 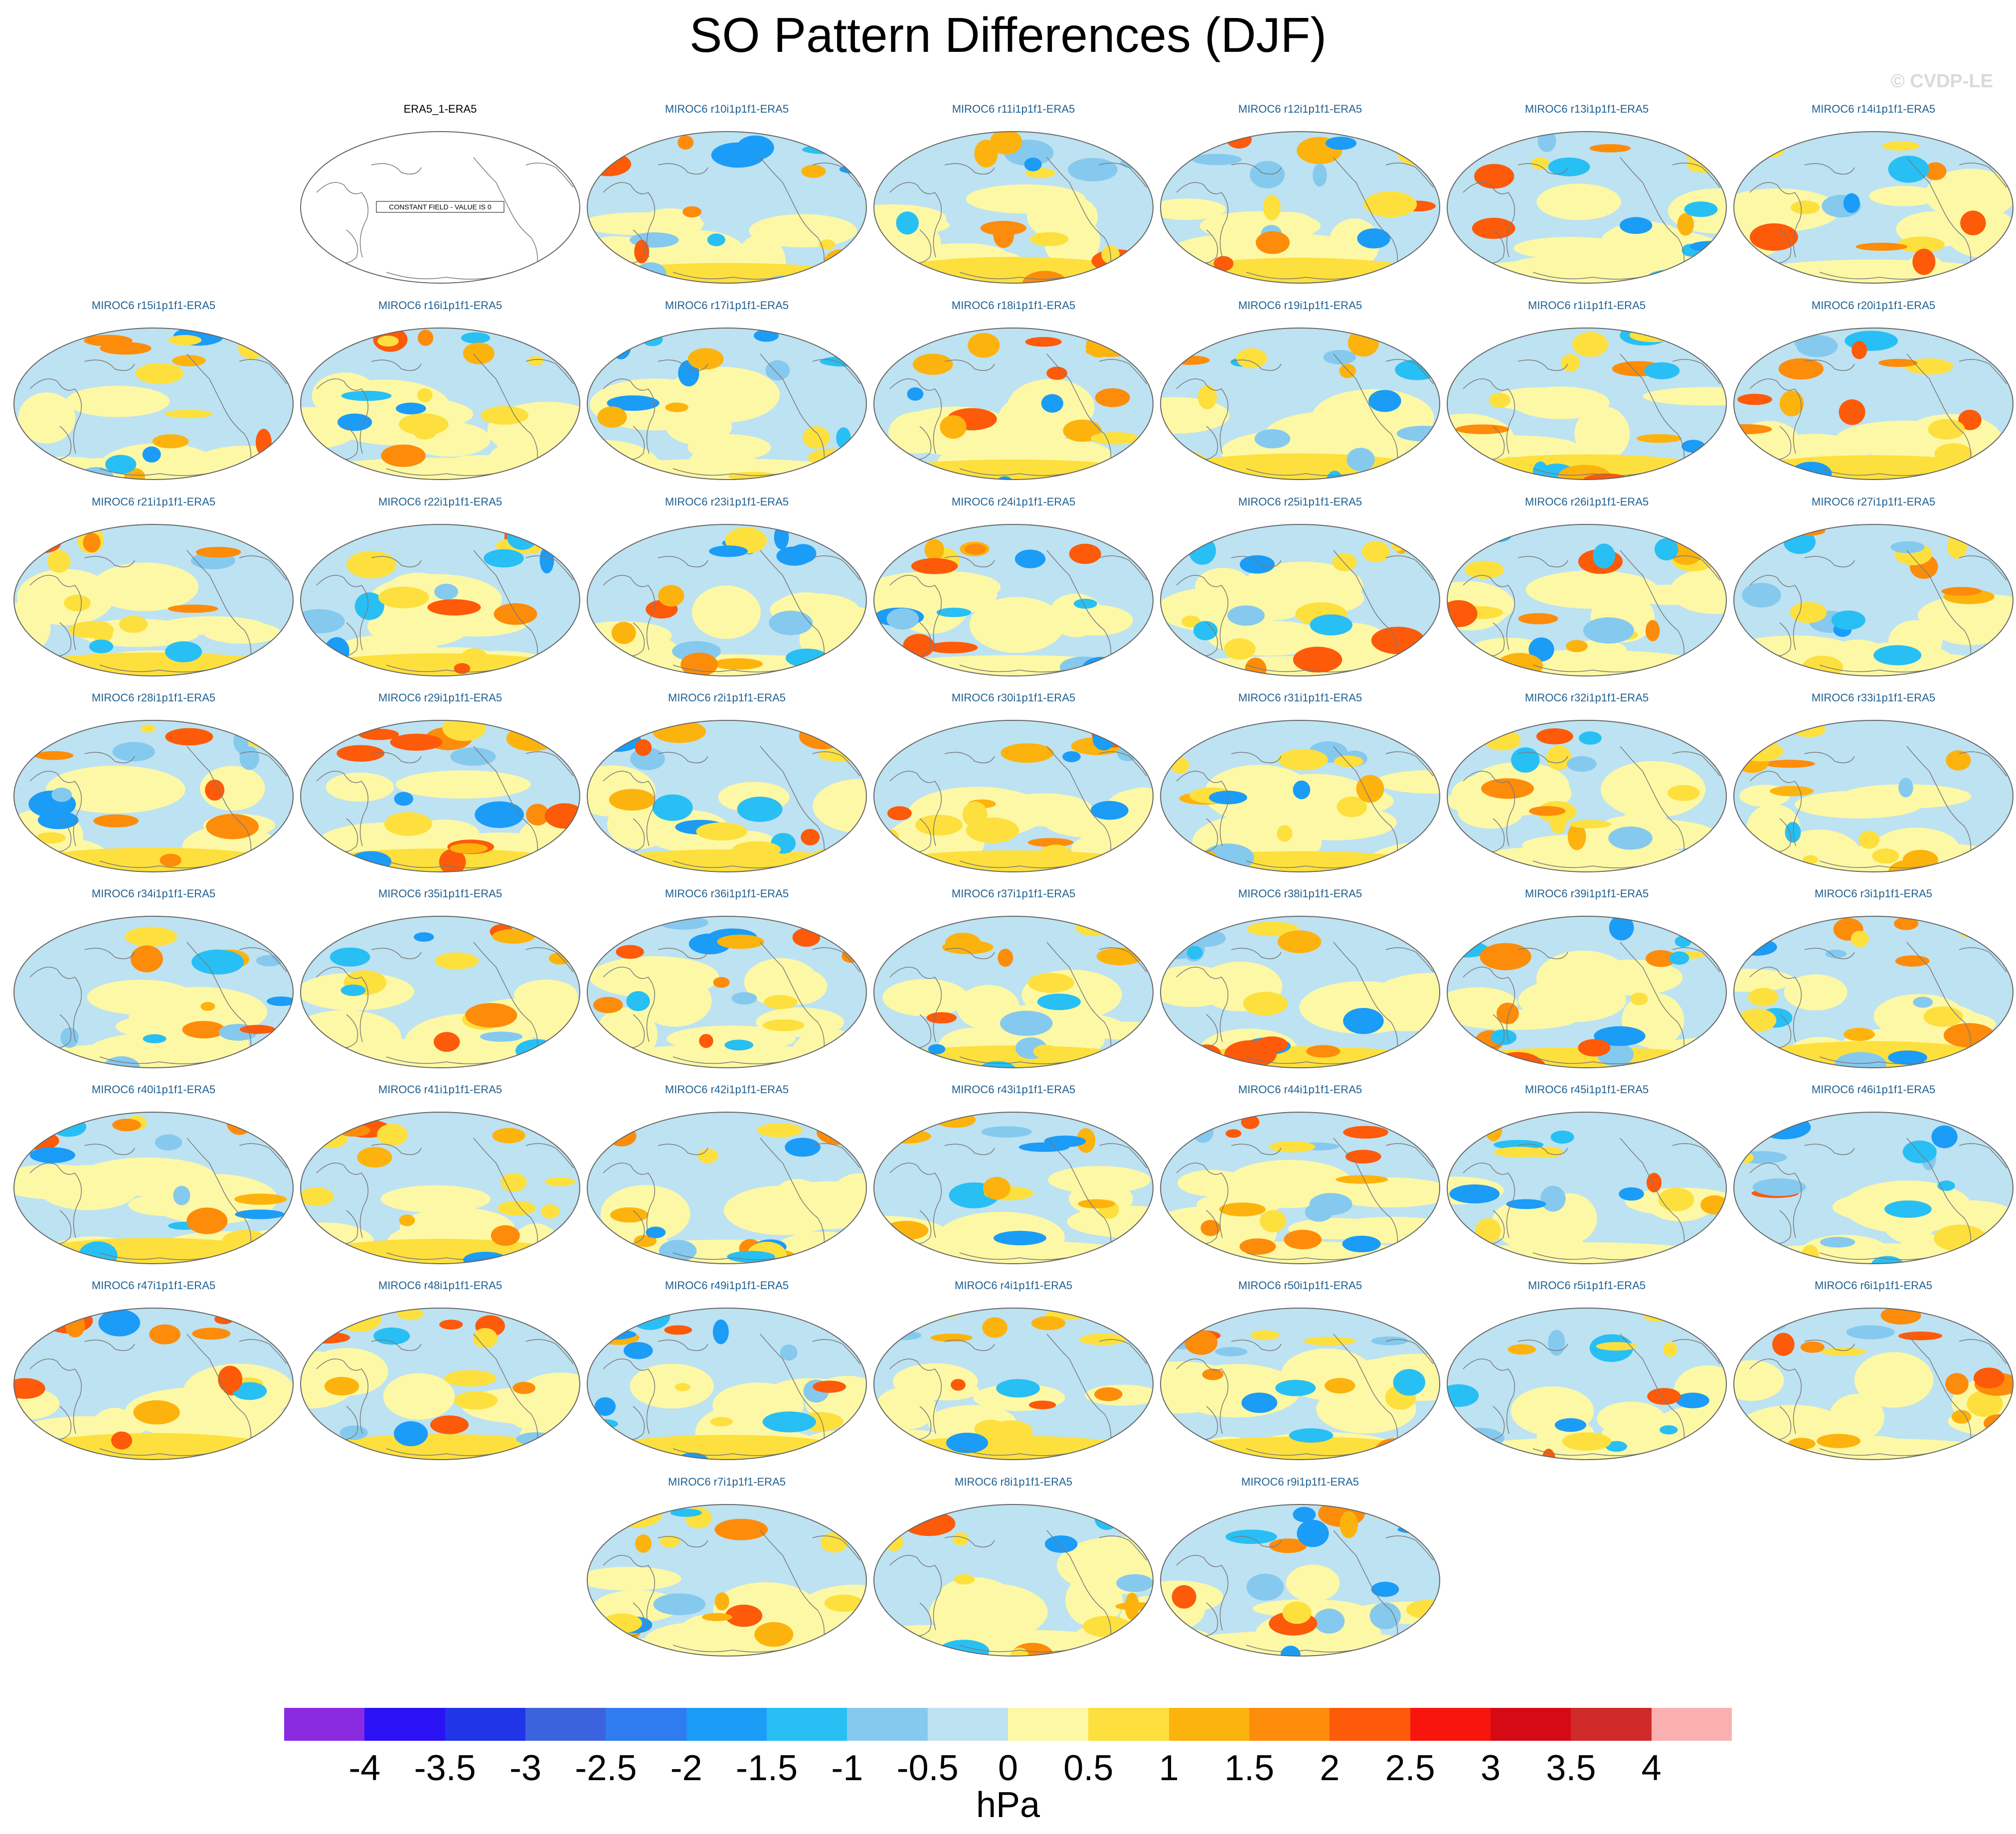 I want to click on difference-map-panel: MIROC6 r42i1p1f1-ERA5, so click(x=726, y=1180).